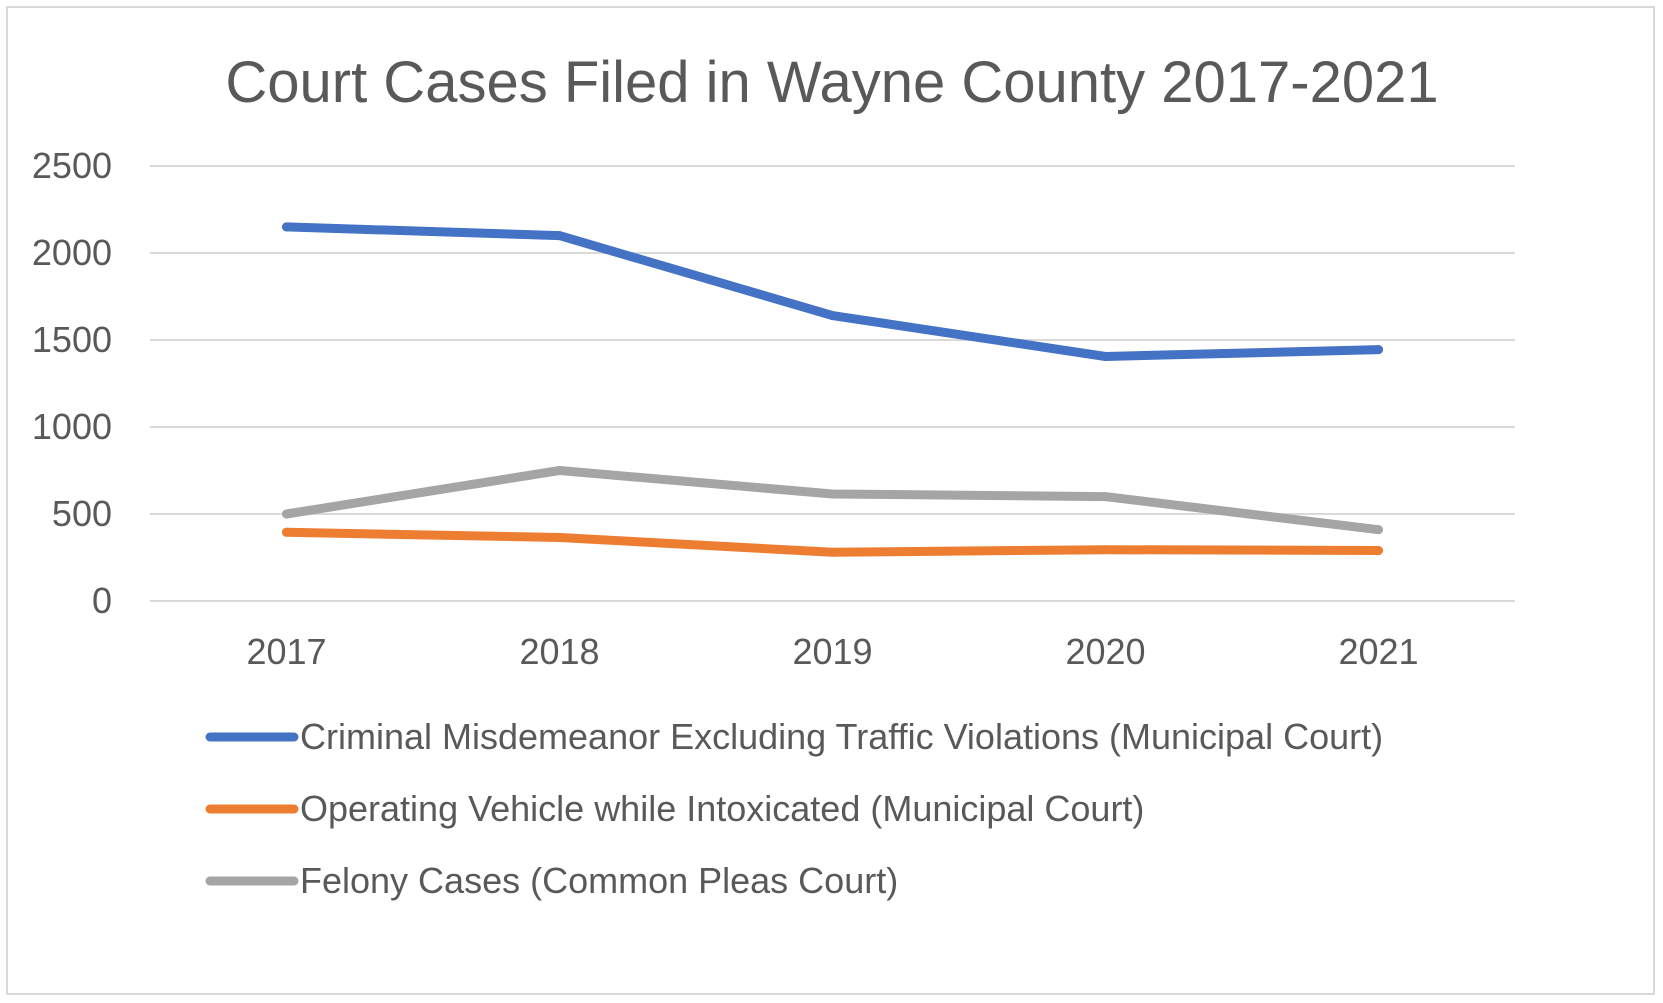  Describe the element at coordinates (72, 383) in the screenshot. I see `y-axis-ticks: 0 500 1000 1500 2000 2500` at that location.